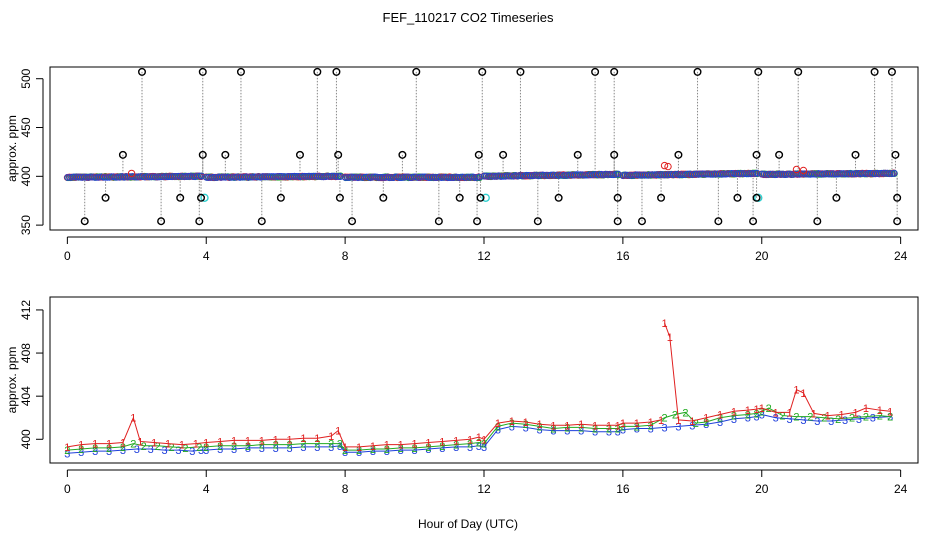 This screenshot has width=936, height=540. Describe the element at coordinates (777, 372) in the screenshot. I see `series-1-line` at that location.